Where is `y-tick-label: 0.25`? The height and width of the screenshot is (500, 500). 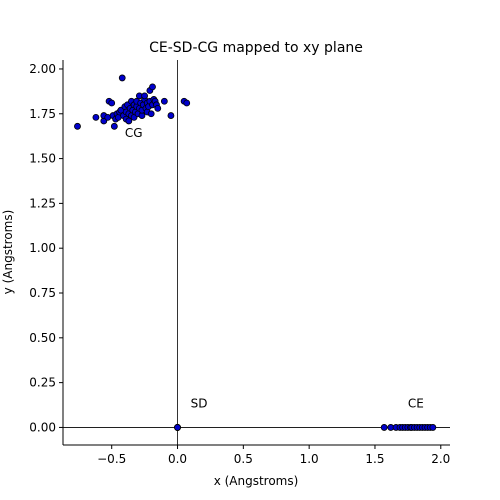
y-tick-label: 0.25 is located at coordinates (42, 383).